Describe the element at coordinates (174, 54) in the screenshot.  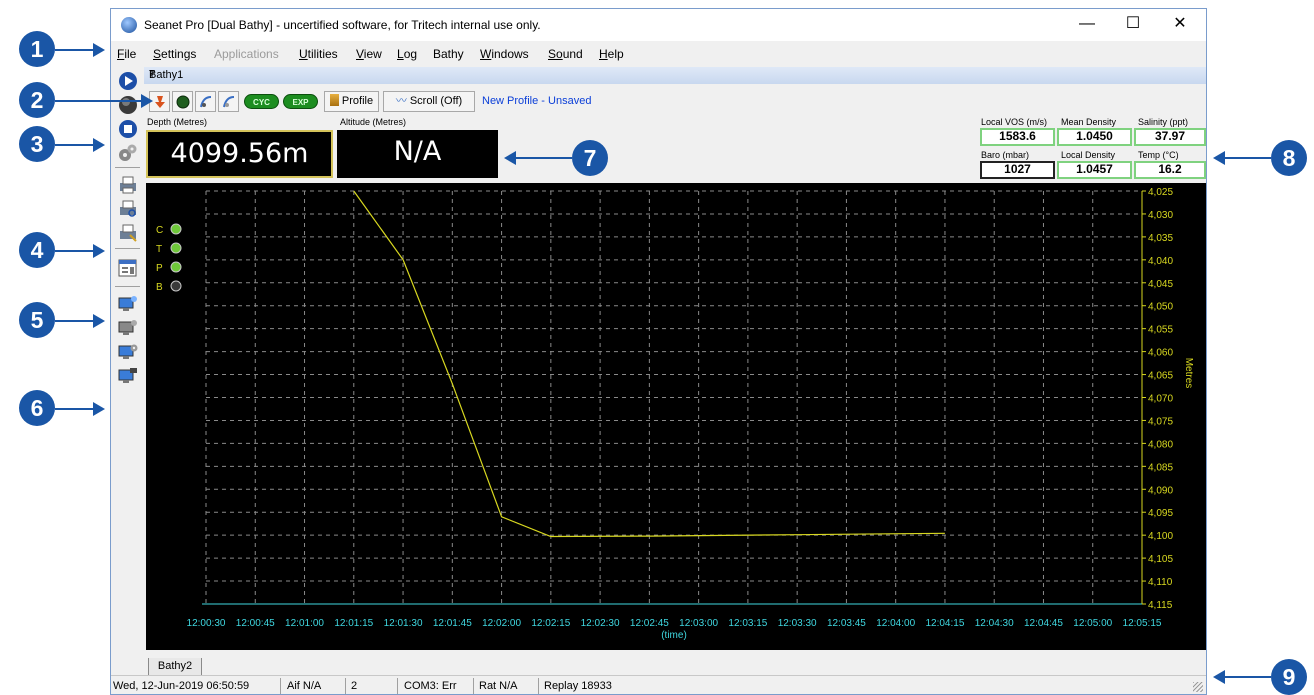
I see `menu-settings: Settings` at that location.